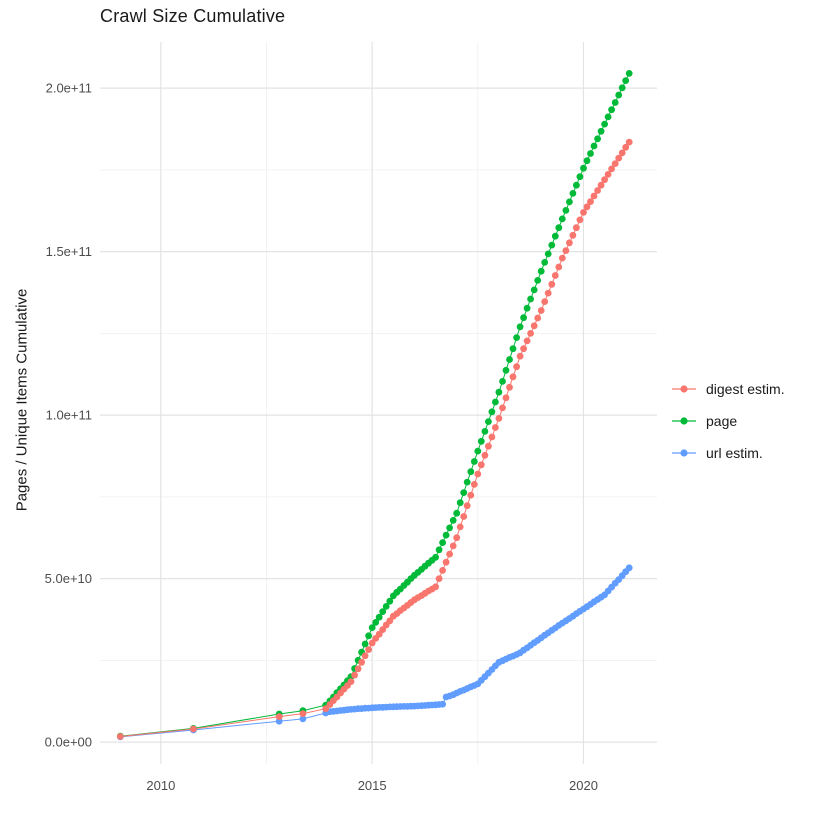  What do you see at coordinates (69, 251) in the screenshot?
I see `y-tick-label: 1.5e+11` at bounding box center [69, 251].